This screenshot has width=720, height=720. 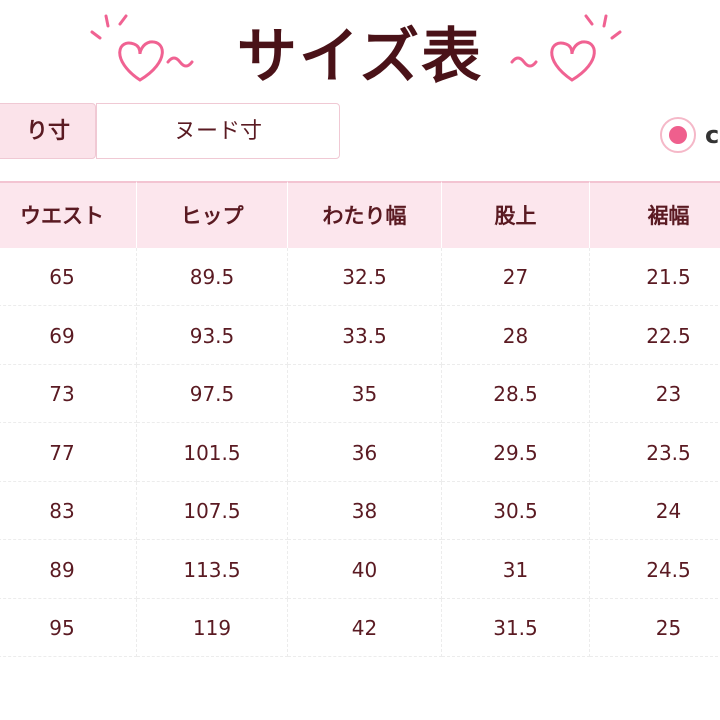 What do you see at coordinates (516, 452) in the screenshot?
I see `table-cell: 29.5` at bounding box center [516, 452].